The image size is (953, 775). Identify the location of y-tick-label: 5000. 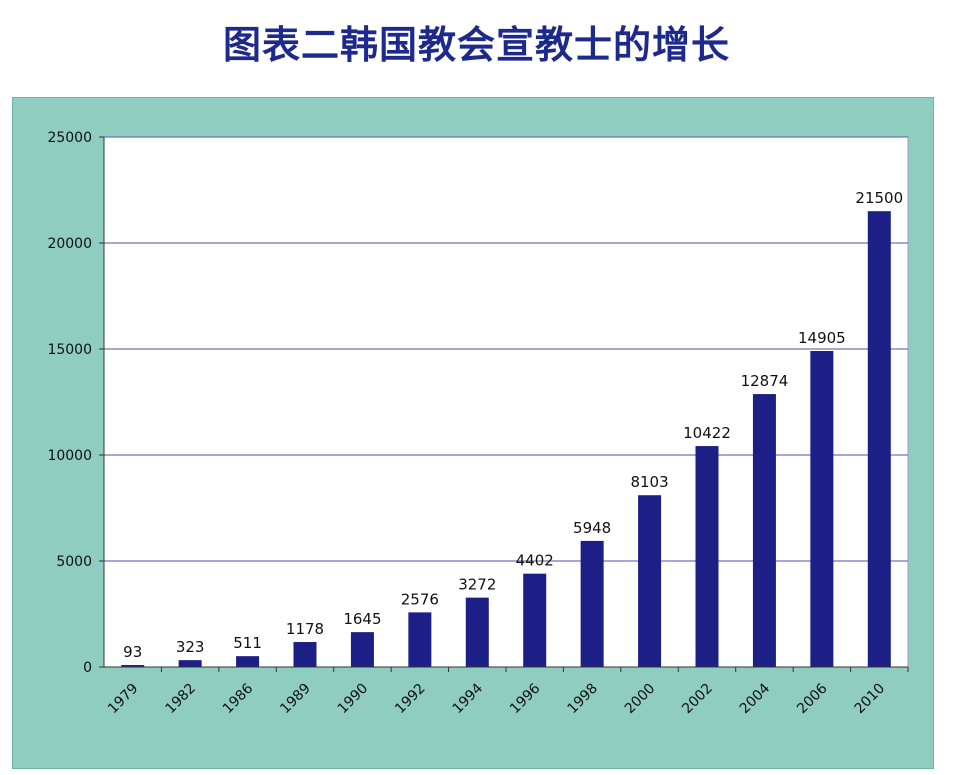
(74, 562).